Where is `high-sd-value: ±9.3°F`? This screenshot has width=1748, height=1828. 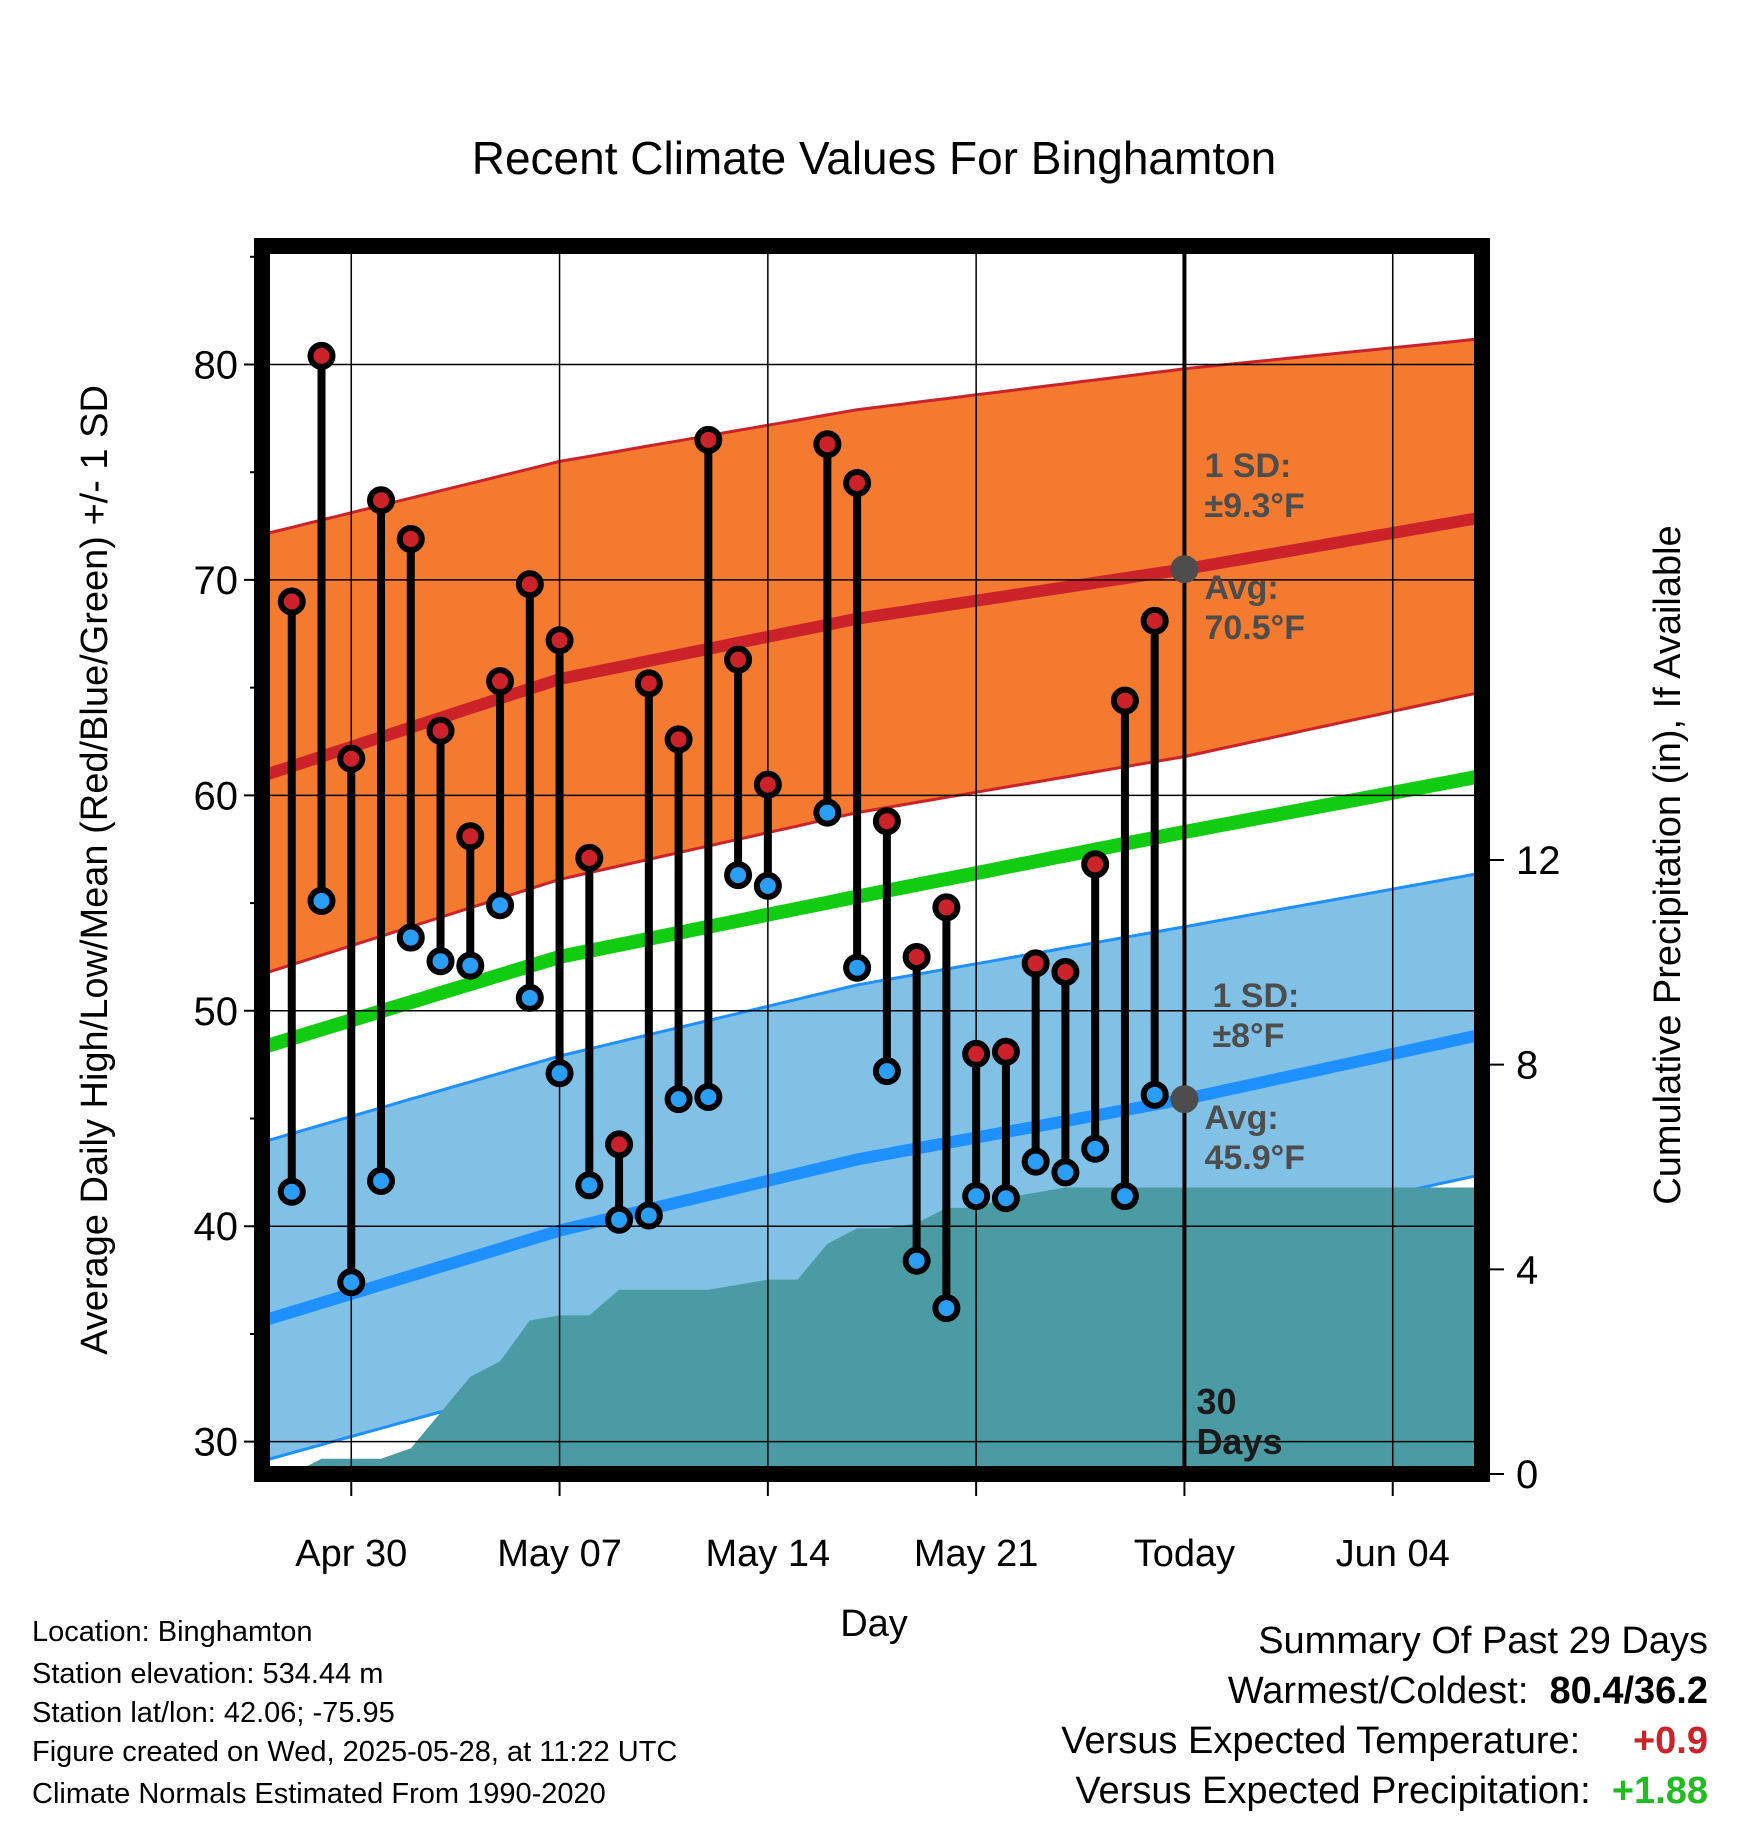
high-sd-value: ±9.3°F is located at coordinates (1254, 506).